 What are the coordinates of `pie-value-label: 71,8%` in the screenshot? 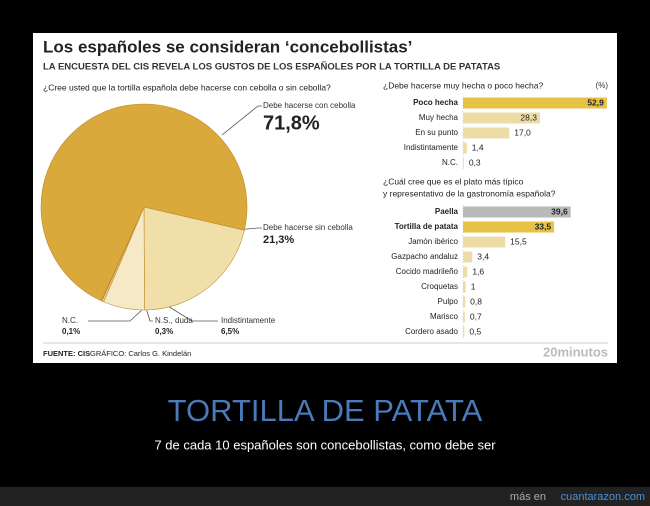 It's located at (291, 123).